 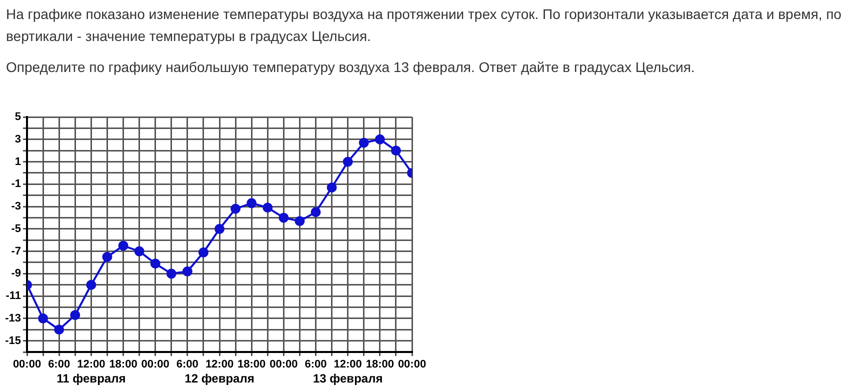 I want to click on y-tick-label: -15, so click(x=13, y=340).